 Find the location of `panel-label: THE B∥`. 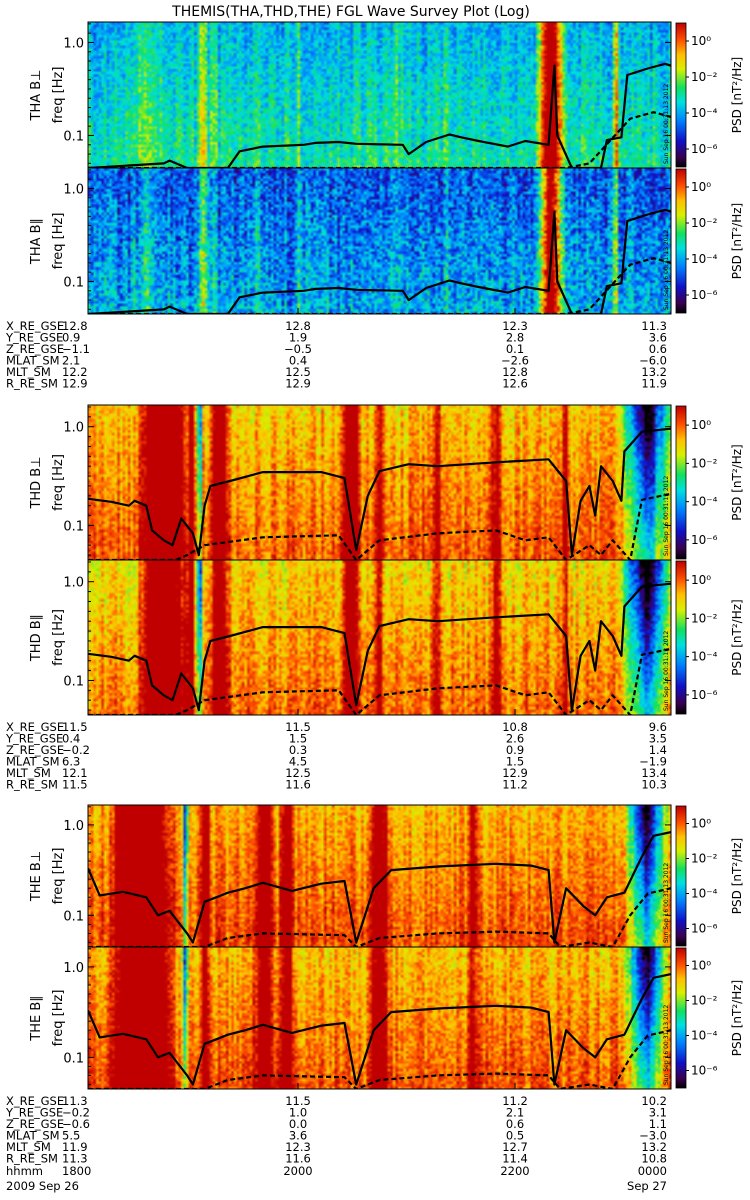

panel-label: THE B∥ is located at coordinates (36, 1018).